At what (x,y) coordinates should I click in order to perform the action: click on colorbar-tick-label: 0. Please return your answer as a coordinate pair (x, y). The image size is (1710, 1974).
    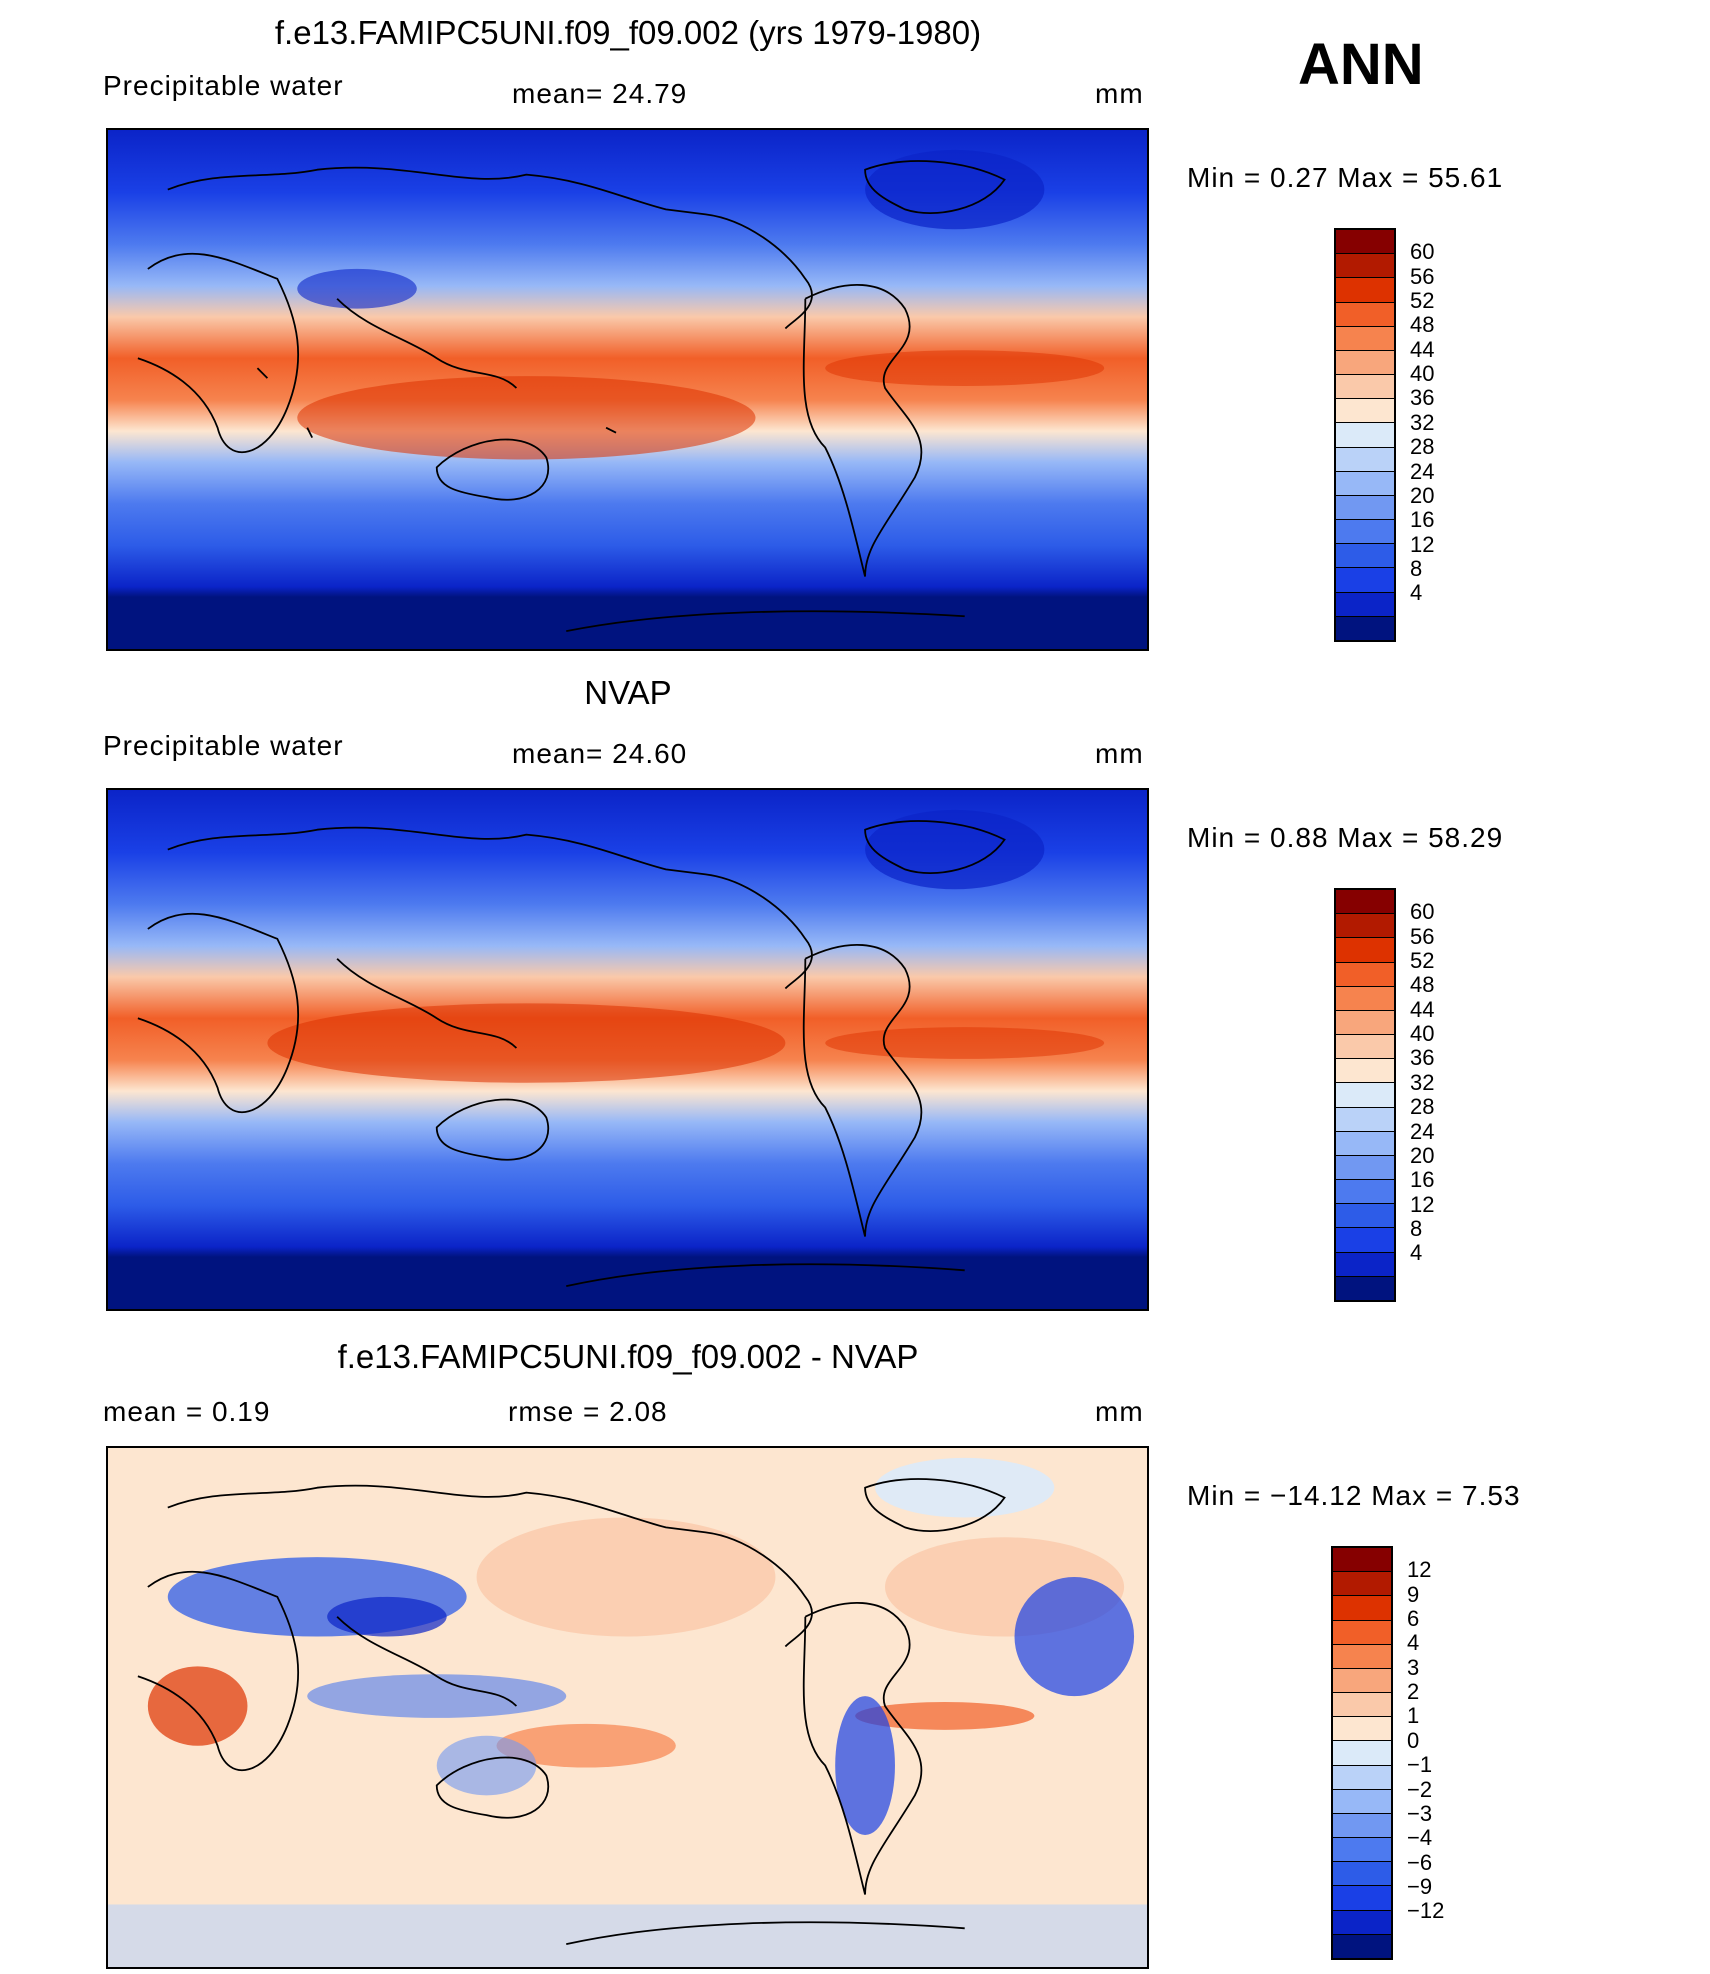
    Looking at the image, I should click on (1413, 1740).